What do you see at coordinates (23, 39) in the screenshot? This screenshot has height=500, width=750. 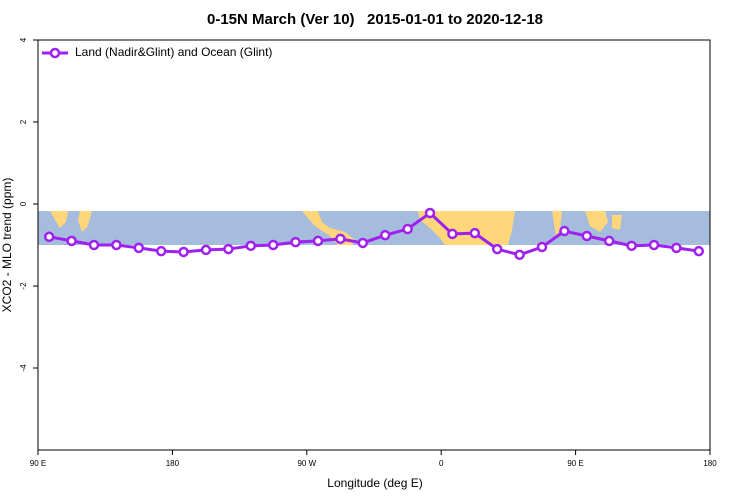 I see `y-tick-label: 4` at bounding box center [23, 39].